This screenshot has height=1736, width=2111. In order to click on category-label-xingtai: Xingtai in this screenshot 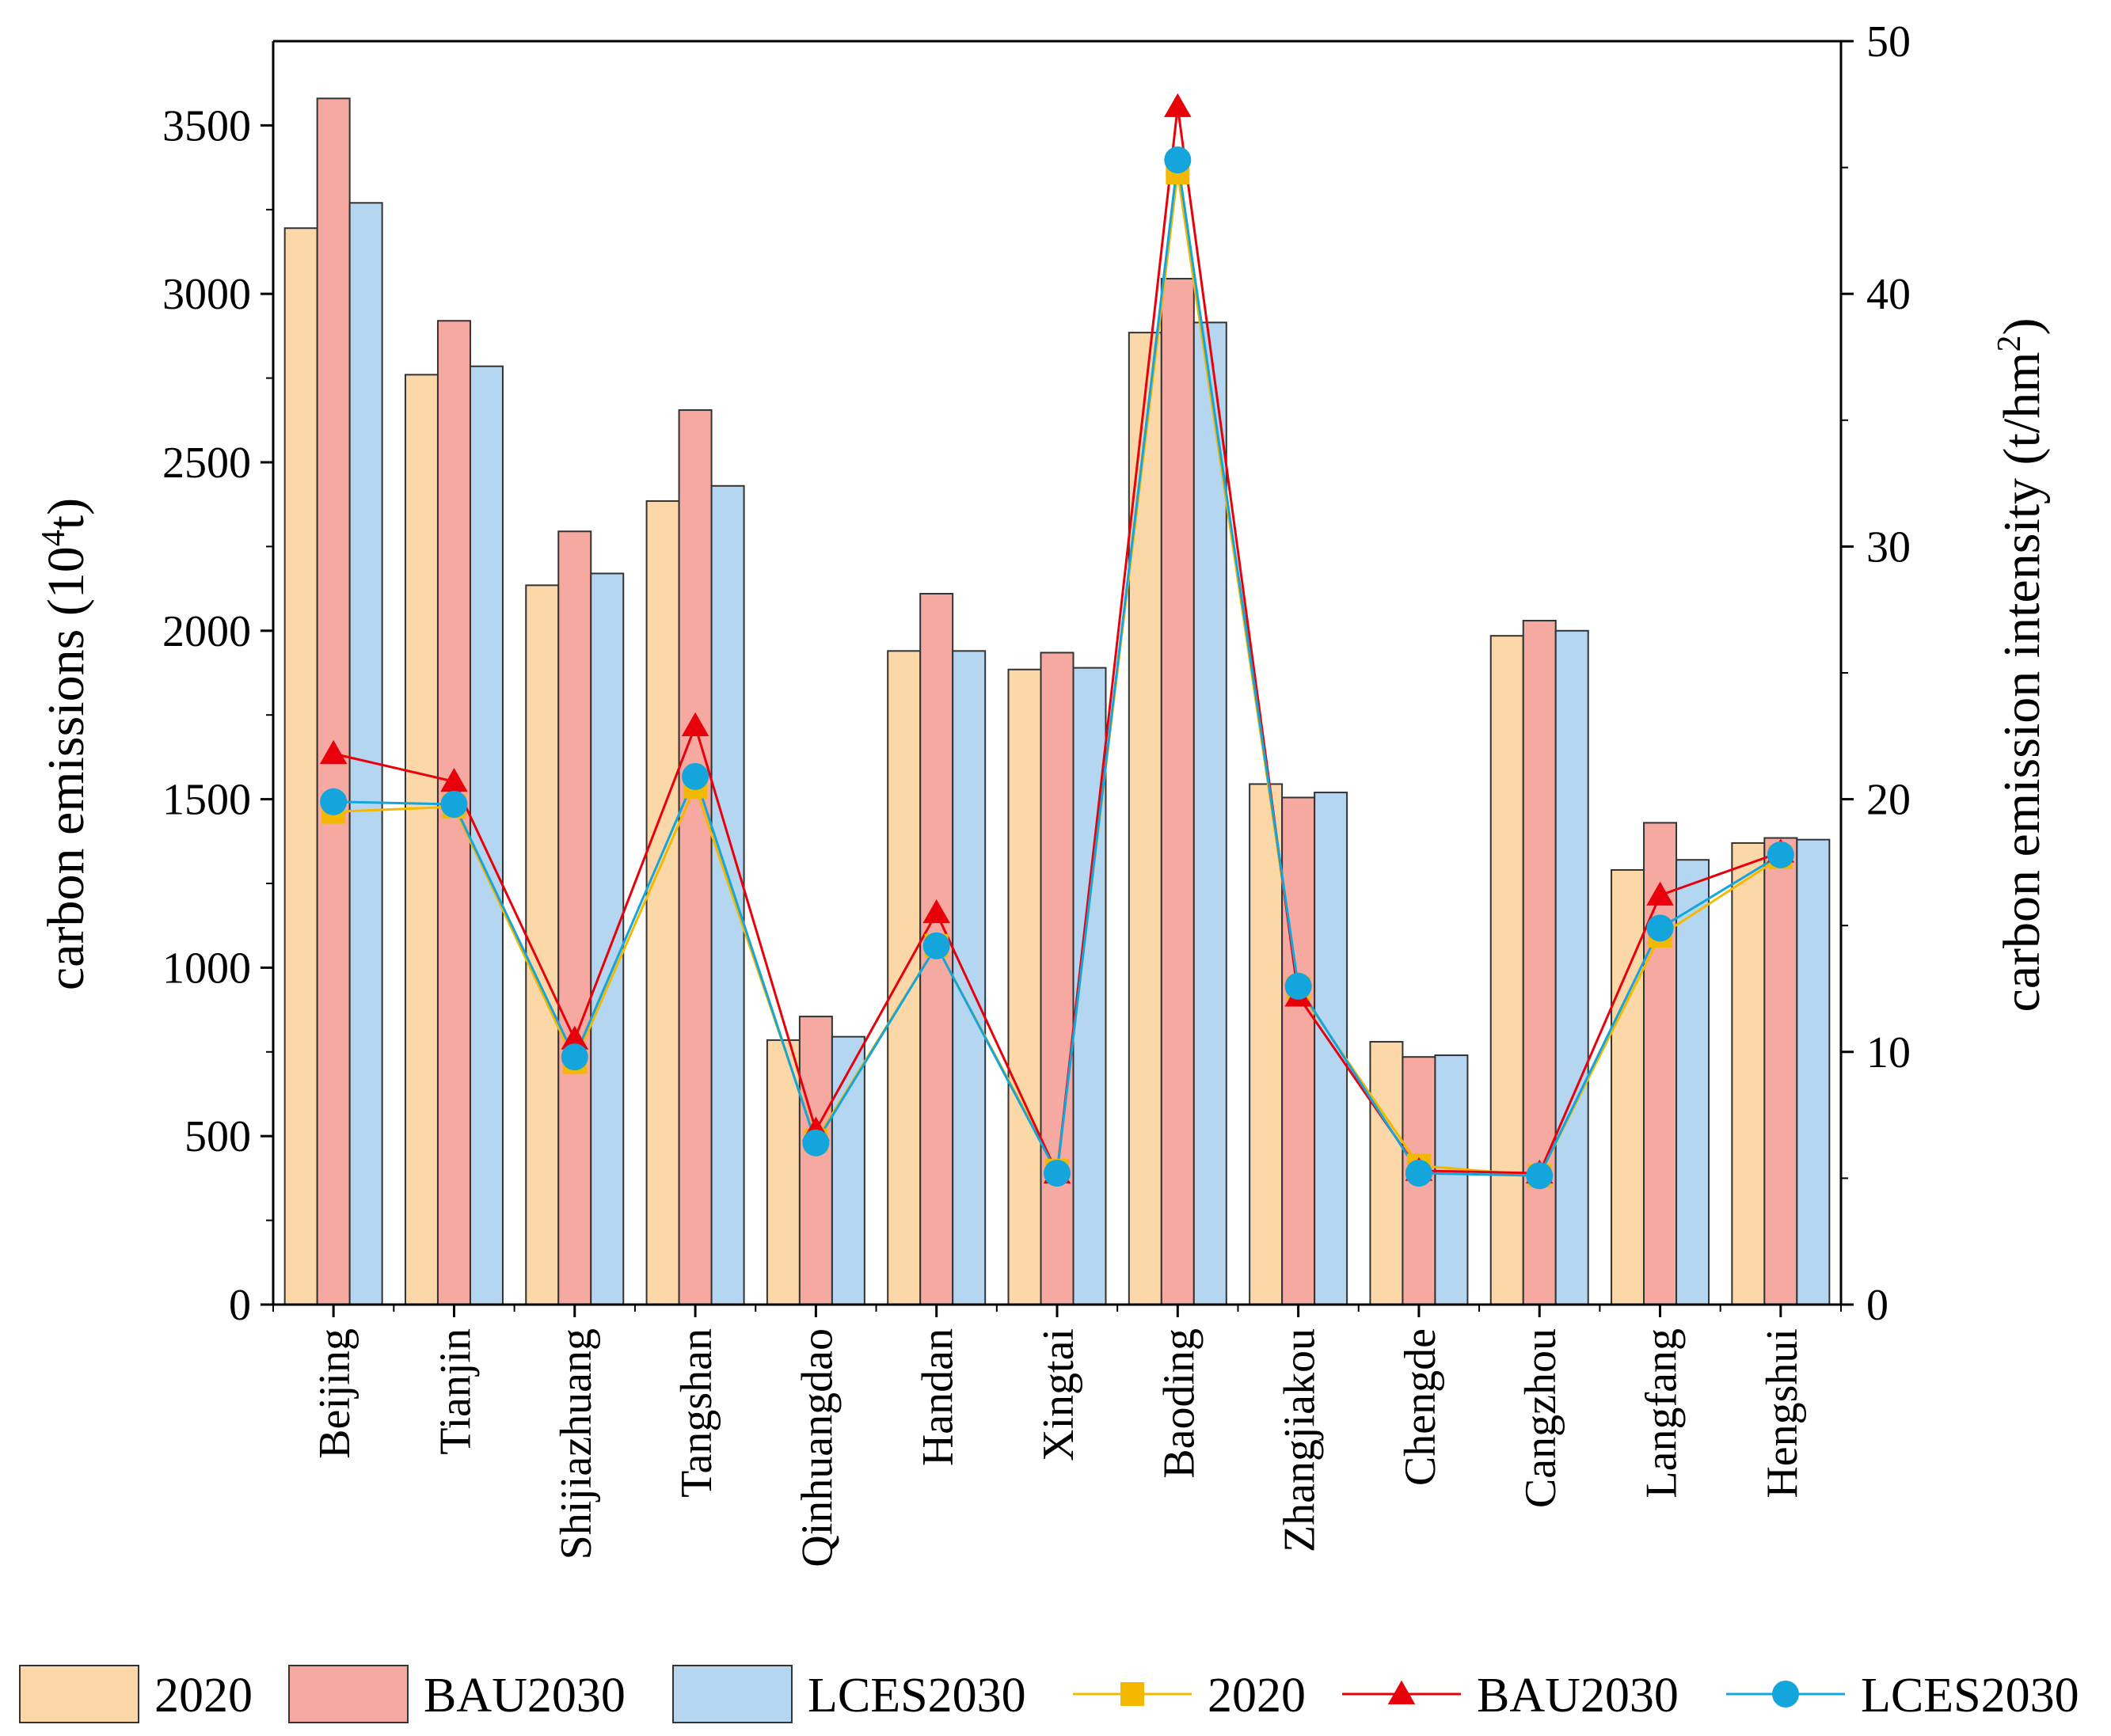, I will do `click(1058, 1394)`.